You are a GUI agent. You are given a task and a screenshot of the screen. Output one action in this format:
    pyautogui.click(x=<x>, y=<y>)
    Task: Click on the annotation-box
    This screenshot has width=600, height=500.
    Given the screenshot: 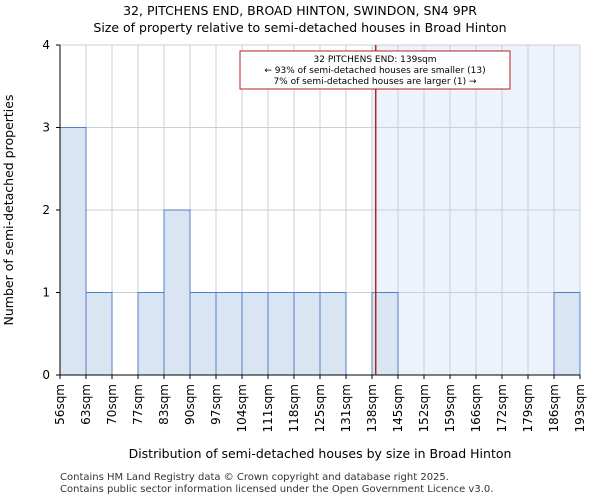 What is the action you would take?
    pyautogui.click(x=375, y=70)
    